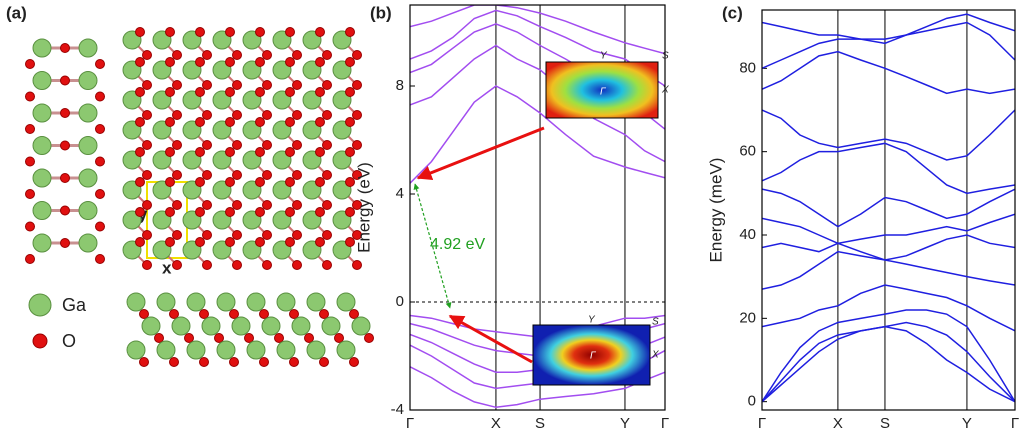 This screenshot has height=432, width=1024. I want to click on x-tick-label: S, so click(885, 423).